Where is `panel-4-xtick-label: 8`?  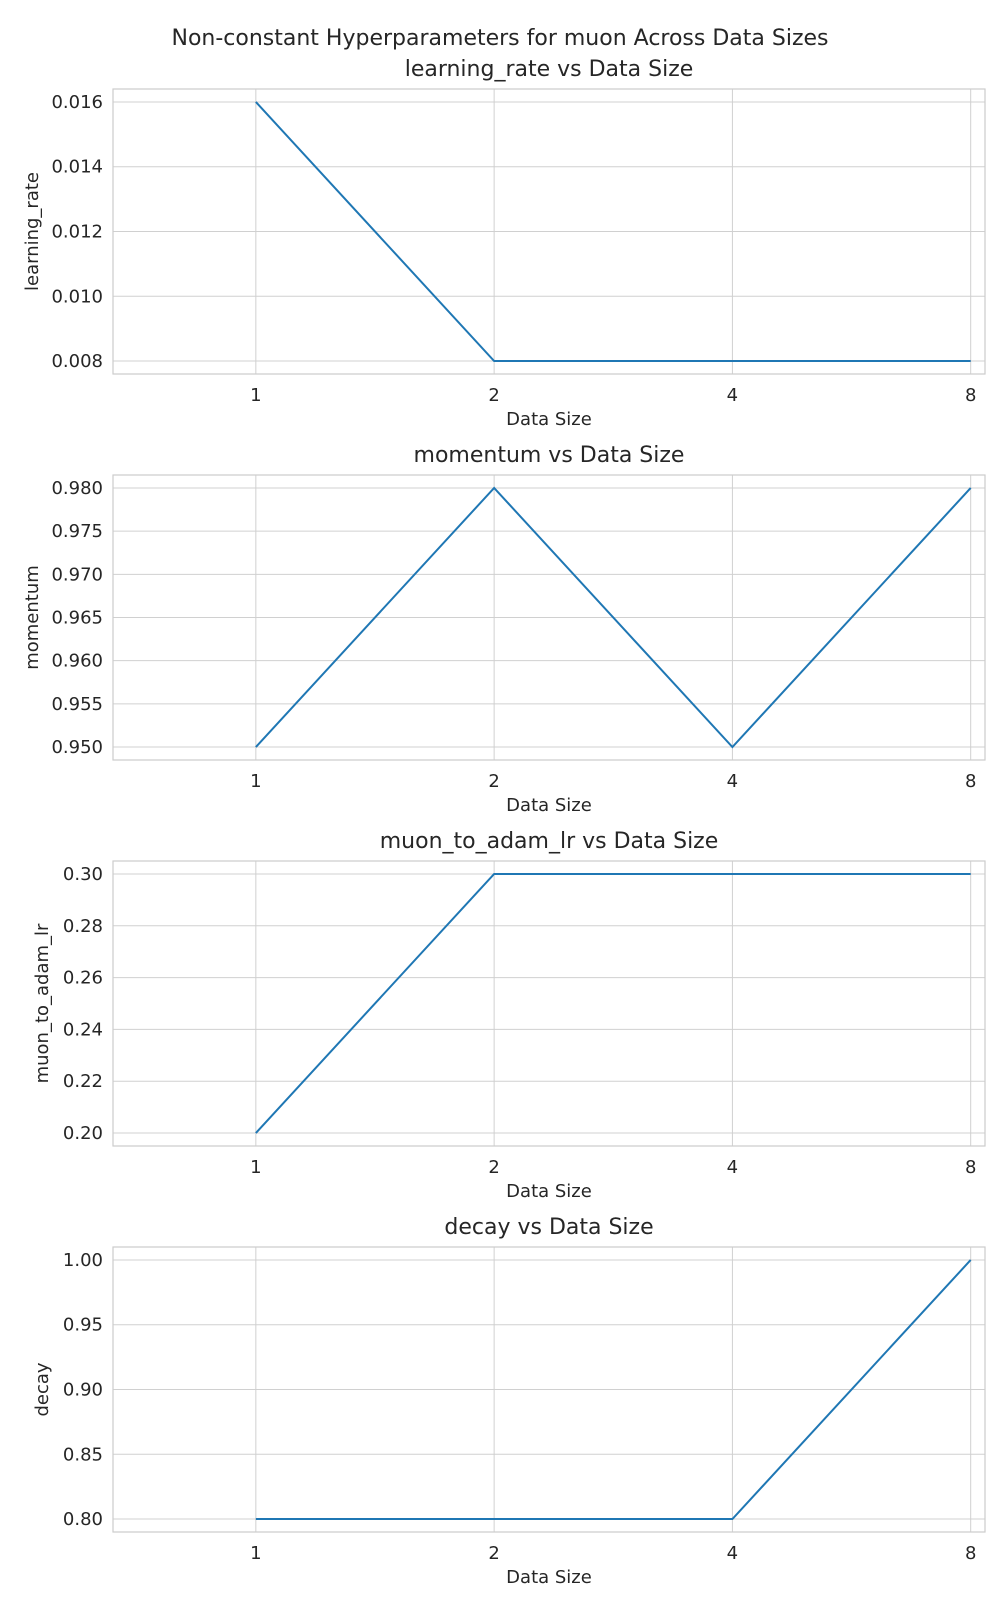
panel-4-xtick-label: 8 is located at coordinates (970, 1553).